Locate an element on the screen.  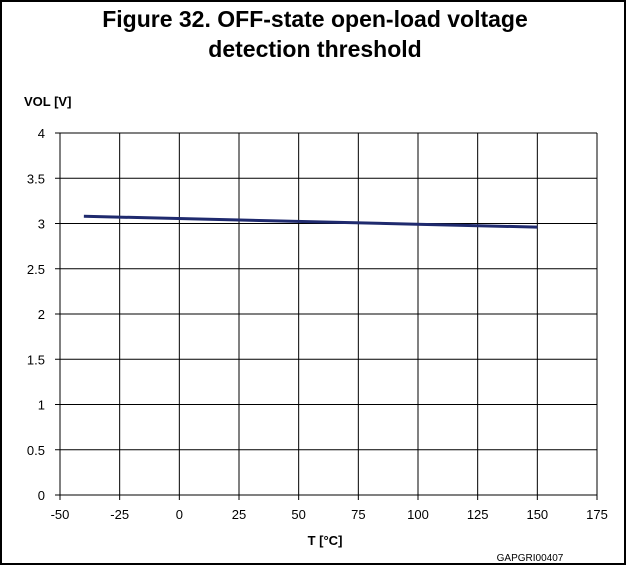
y-tick-label-2: 1 is located at coordinates (41, 405).